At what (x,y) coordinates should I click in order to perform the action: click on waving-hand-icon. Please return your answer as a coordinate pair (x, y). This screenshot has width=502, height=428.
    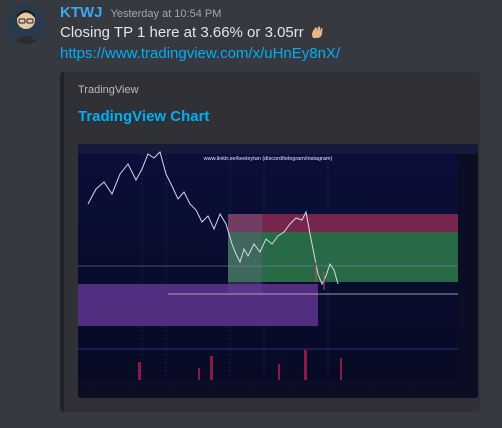
    Looking at the image, I should click on (317, 32).